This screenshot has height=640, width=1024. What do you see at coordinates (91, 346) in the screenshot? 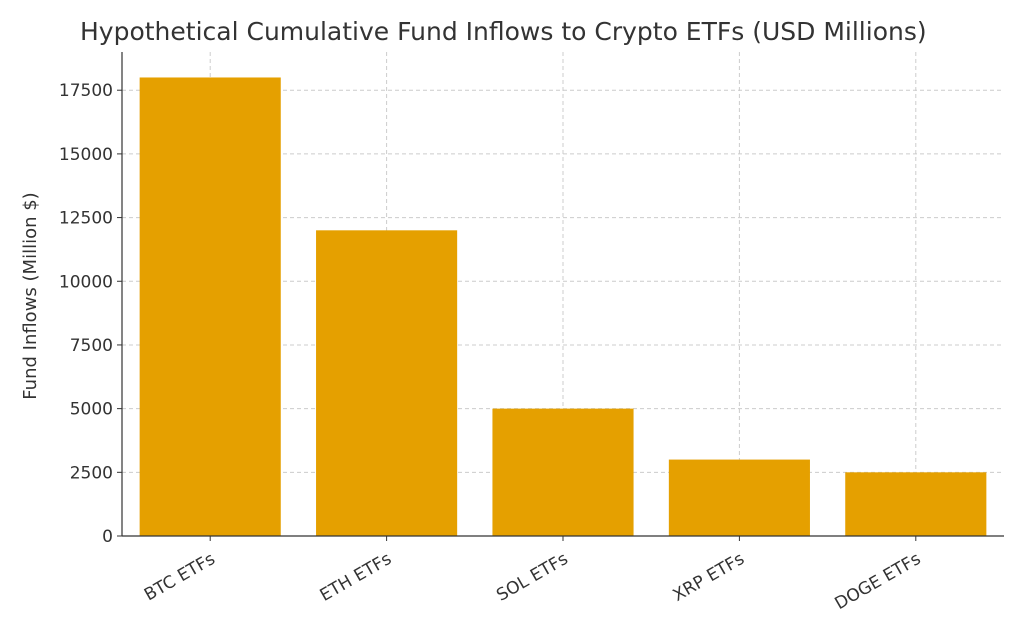
I see `y-tick-label: 7500` at bounding box center [91, 346].